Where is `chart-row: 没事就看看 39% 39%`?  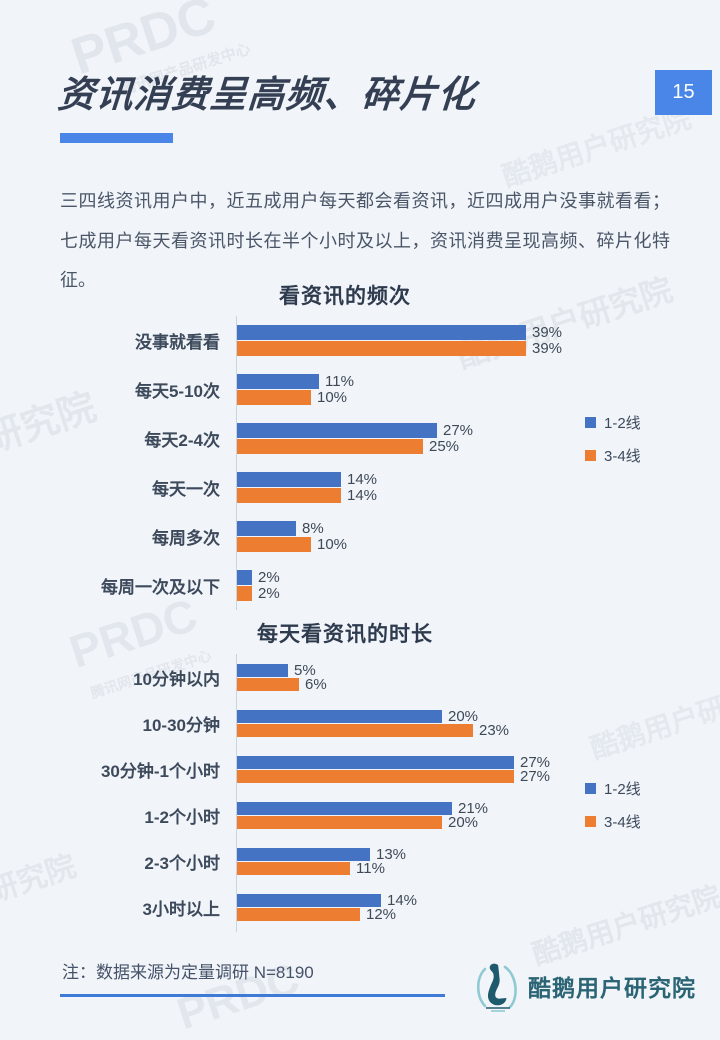
chart-row: 没事就看看 39% 39% is located at coordinates (360, 340).